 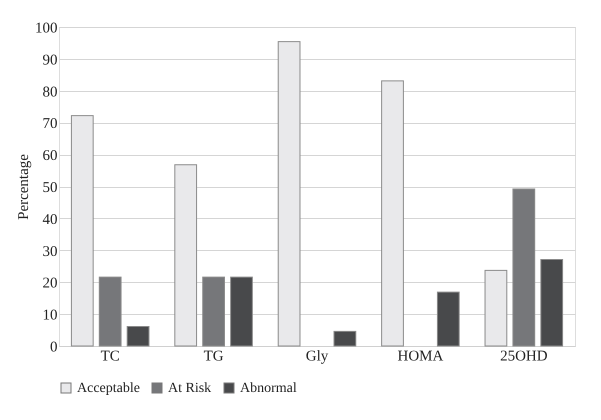 What do you see at coordinates (268, 388) in the screenshot?
I see `legend-label: Abnormal` at bounding box center [268, 388].